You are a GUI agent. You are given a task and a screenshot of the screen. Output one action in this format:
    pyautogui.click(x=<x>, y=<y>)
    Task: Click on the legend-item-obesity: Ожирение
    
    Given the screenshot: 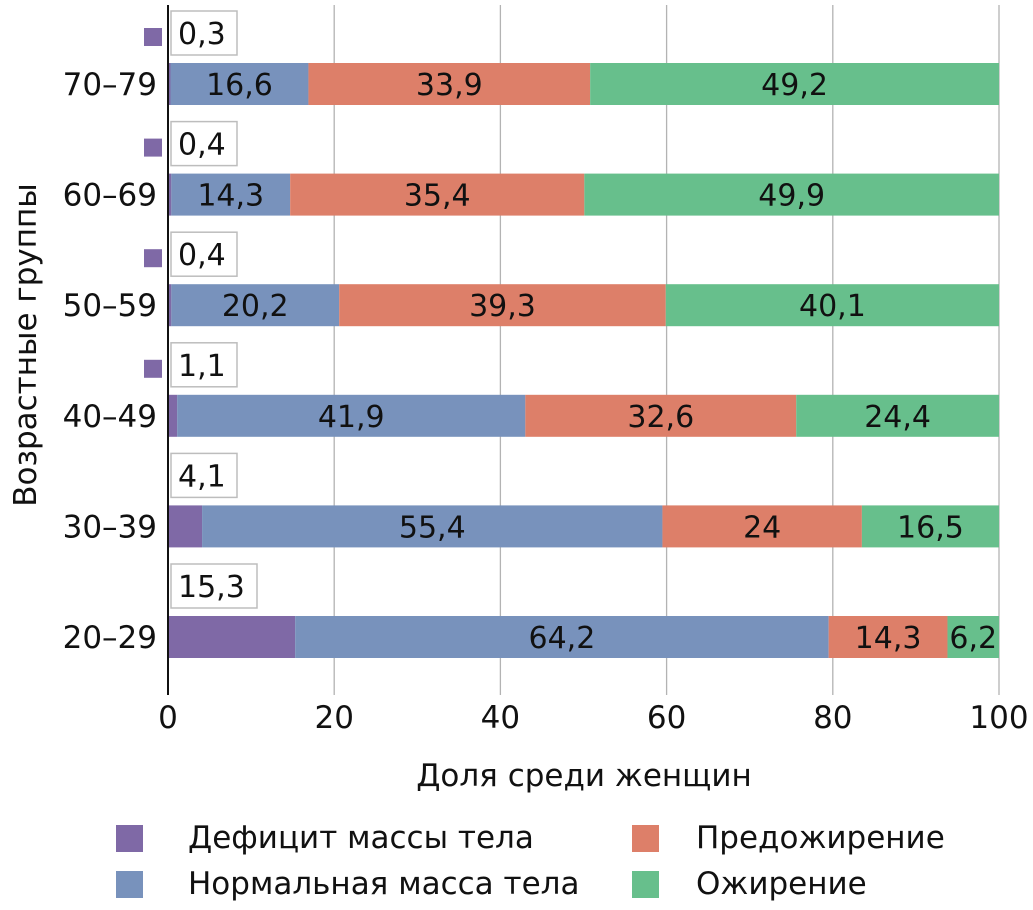 What is the action you would take?
    pyautogui.click(x=749, y=884)
    